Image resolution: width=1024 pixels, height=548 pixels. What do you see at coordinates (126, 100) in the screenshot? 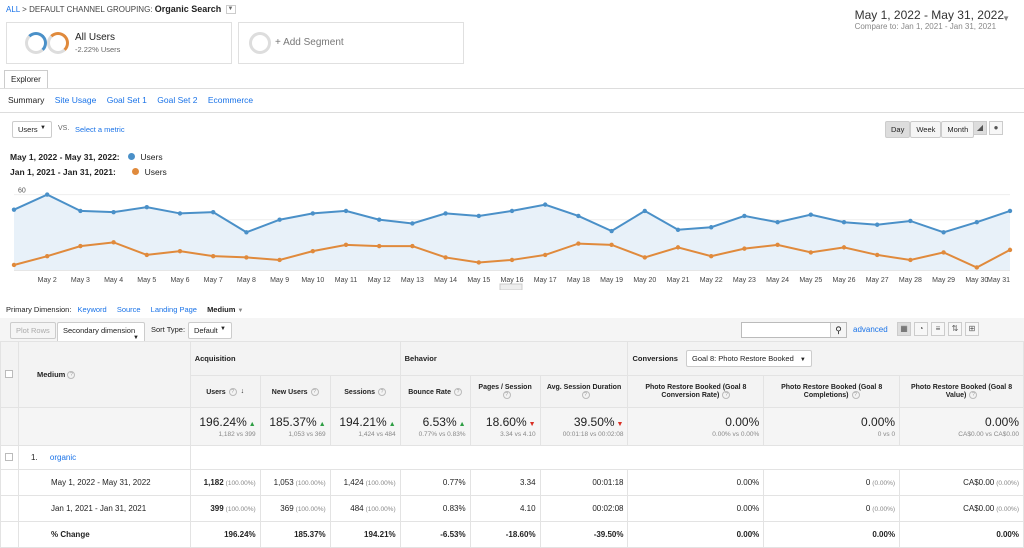
I see `subnav-goal-set-1: Goal Set 1` at bounding box center [126, 100].